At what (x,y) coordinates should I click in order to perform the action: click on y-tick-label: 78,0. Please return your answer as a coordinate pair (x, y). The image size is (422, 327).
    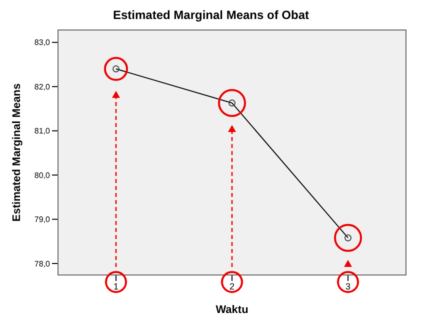
    Looking at the image, I should click on (42, 263).